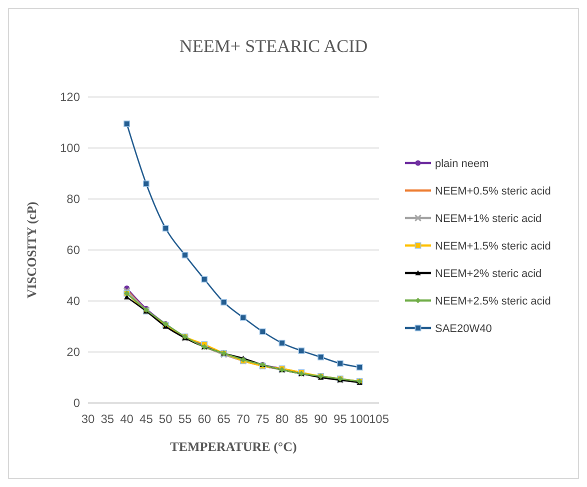  I want to click on x-tick-label: 65, so click(224, 419).